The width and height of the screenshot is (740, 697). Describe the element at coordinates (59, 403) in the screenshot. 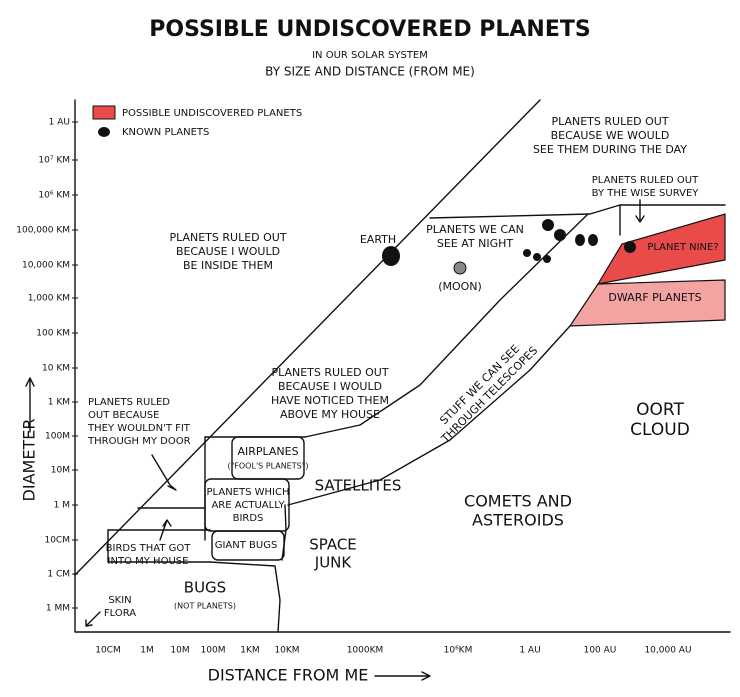

I see `y-tick-label: 1 KM` at that location.